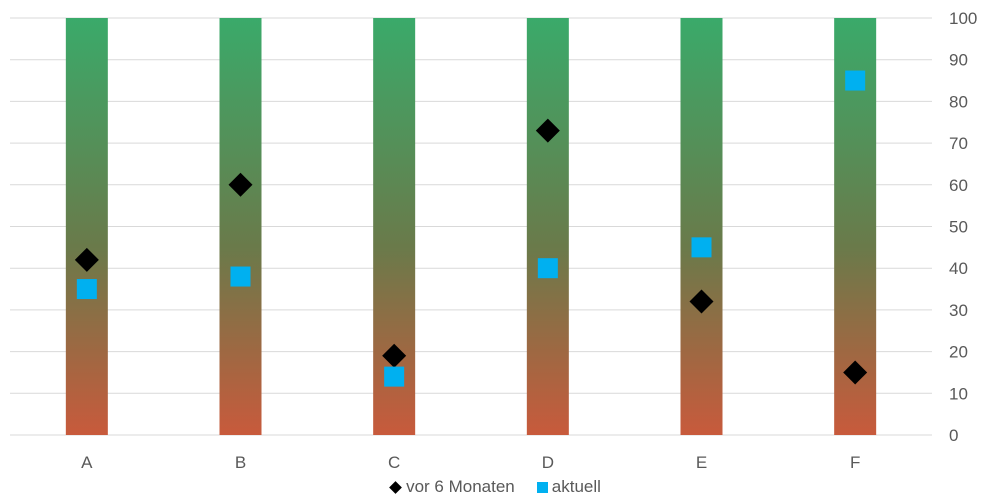  Describe the element at coordinates (958, 310) in the screenshot. I see `y-tick-label: 30` at that location.